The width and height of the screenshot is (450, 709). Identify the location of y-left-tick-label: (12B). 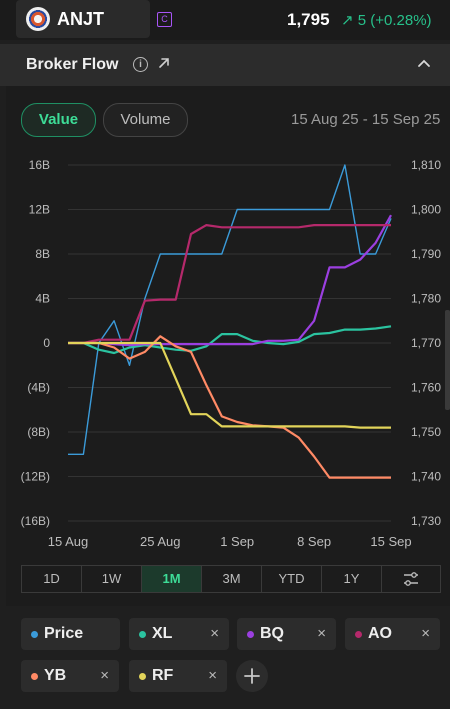
(35, 477).